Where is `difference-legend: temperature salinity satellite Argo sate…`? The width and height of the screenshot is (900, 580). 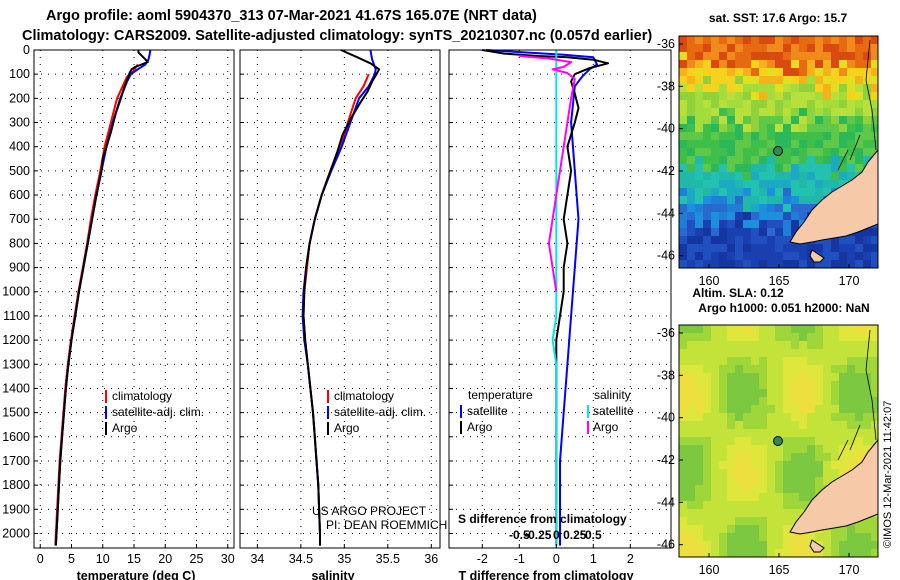 difference-legend: temperature salinity satellite Argo sate… is located at coordinates (546, 465).